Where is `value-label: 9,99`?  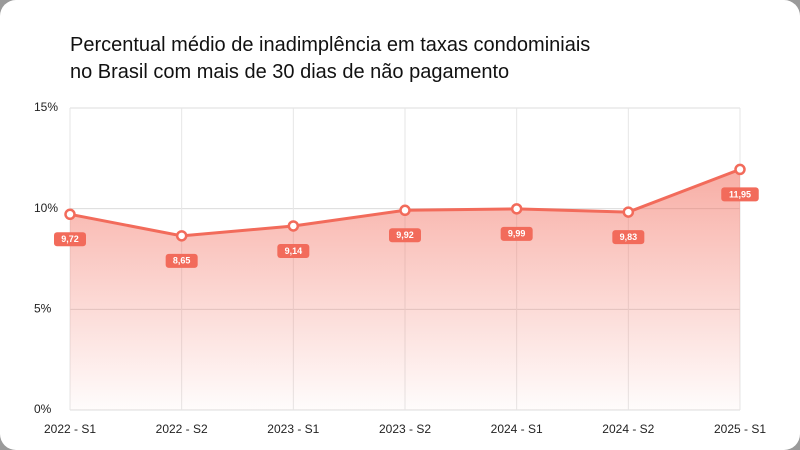
value-label: 9,99 is located at coordinates (517, 234).